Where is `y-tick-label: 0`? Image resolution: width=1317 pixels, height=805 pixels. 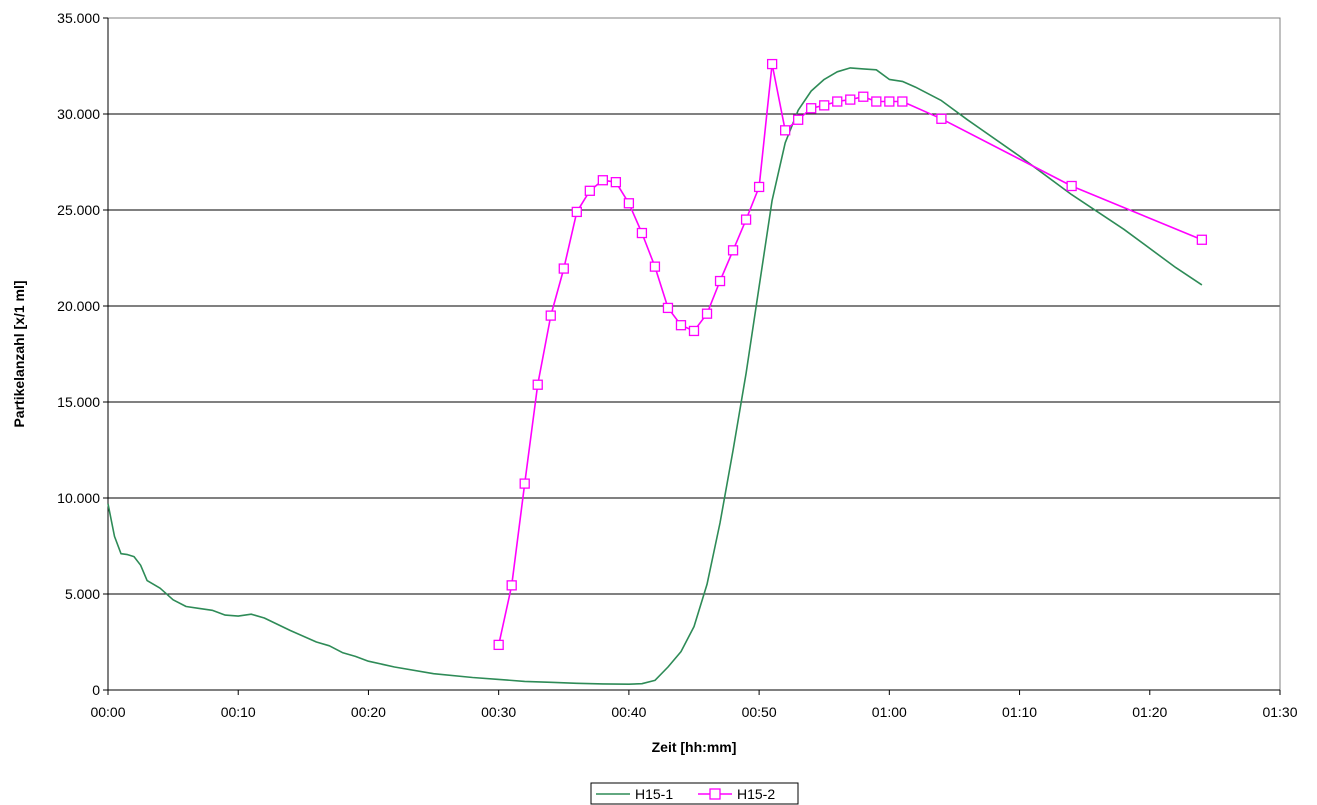 y-tick-label: 0 is located at coordinates (96, 690).